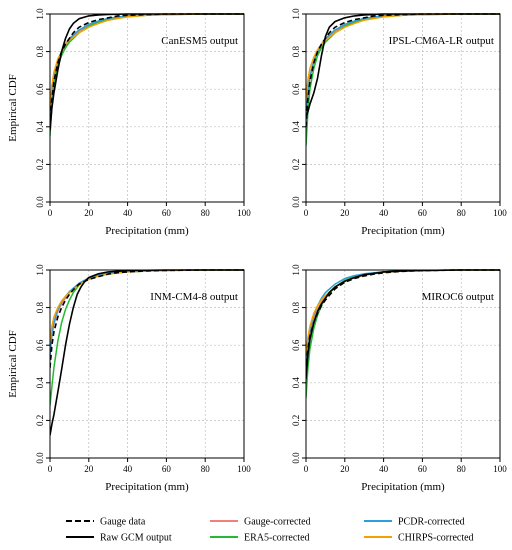 This screenshot has width=512, height=550. I want to click on legend-label: ERA5-corrected, so click(277, 538).